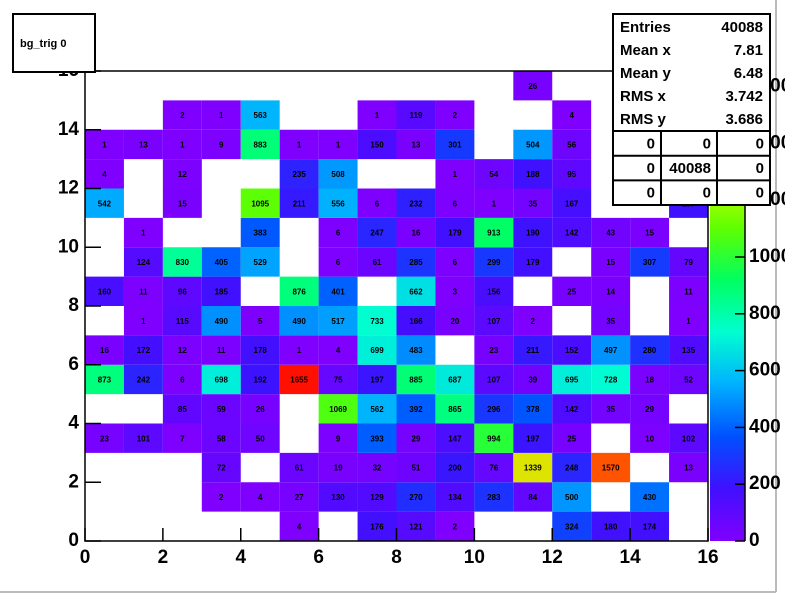 The width and height of the screenshot is (785, 599). I want to click on cell-label: 124, so click(144, 262).